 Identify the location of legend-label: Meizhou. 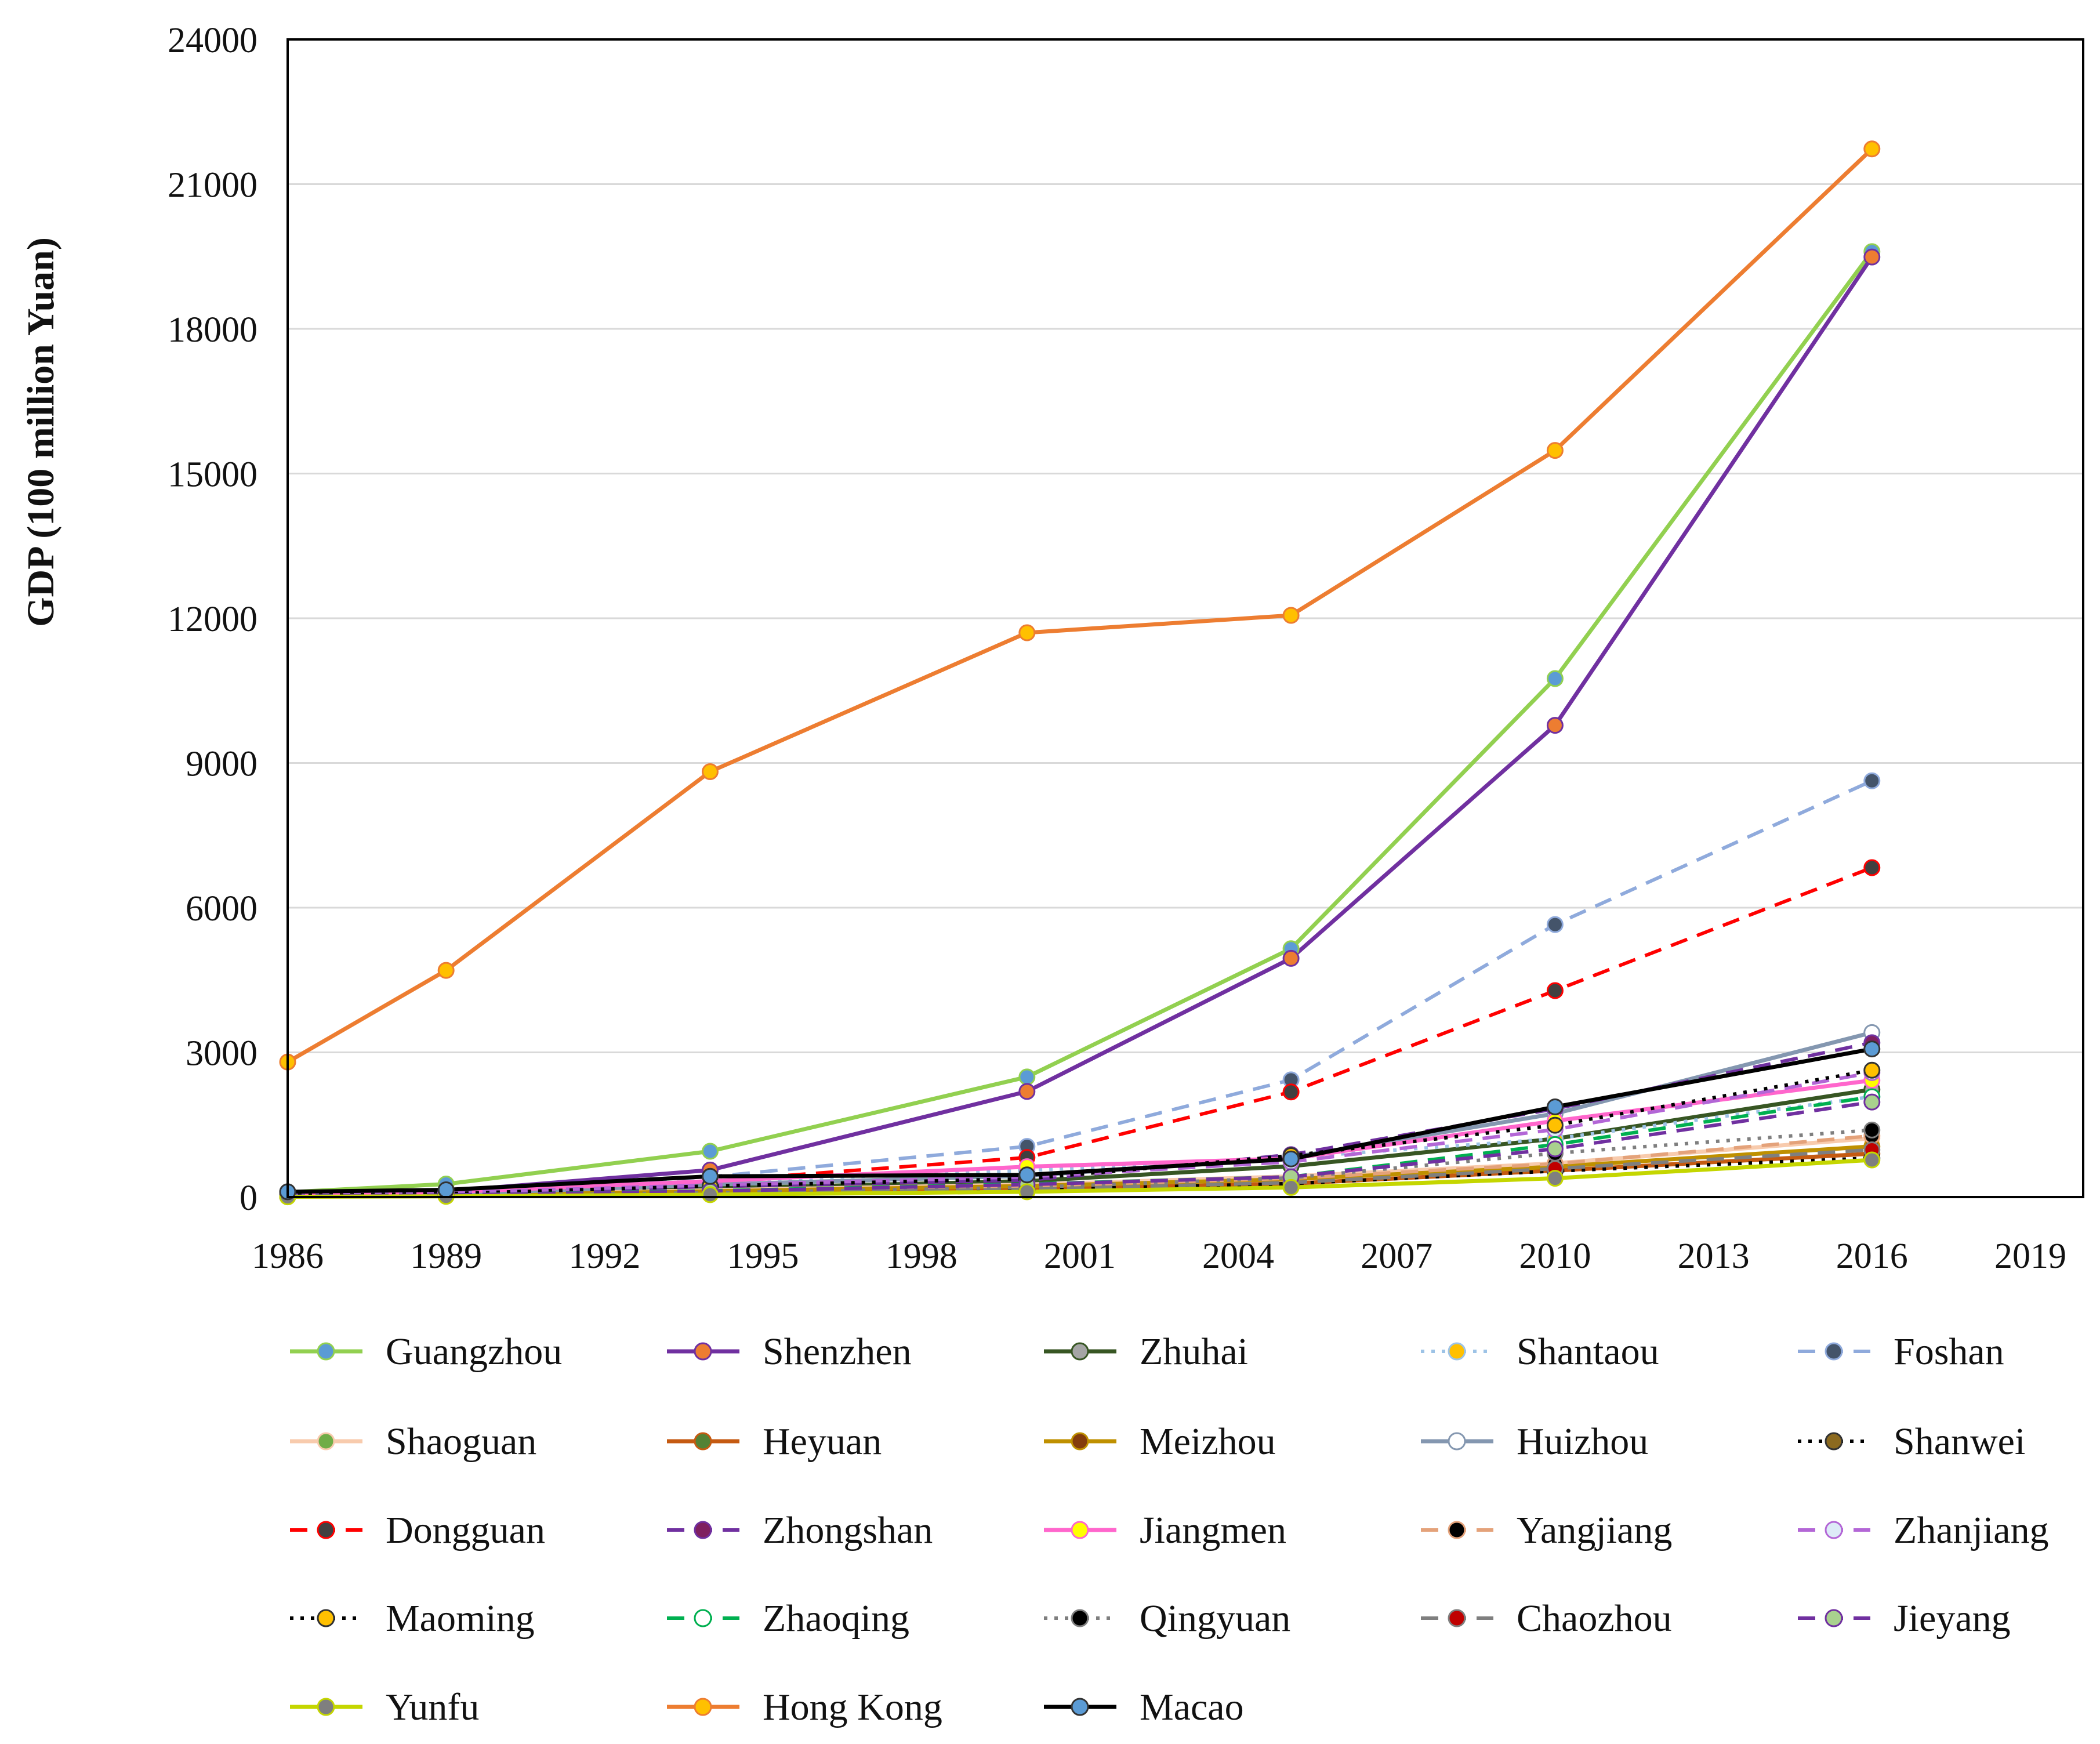
(1208, 1441).